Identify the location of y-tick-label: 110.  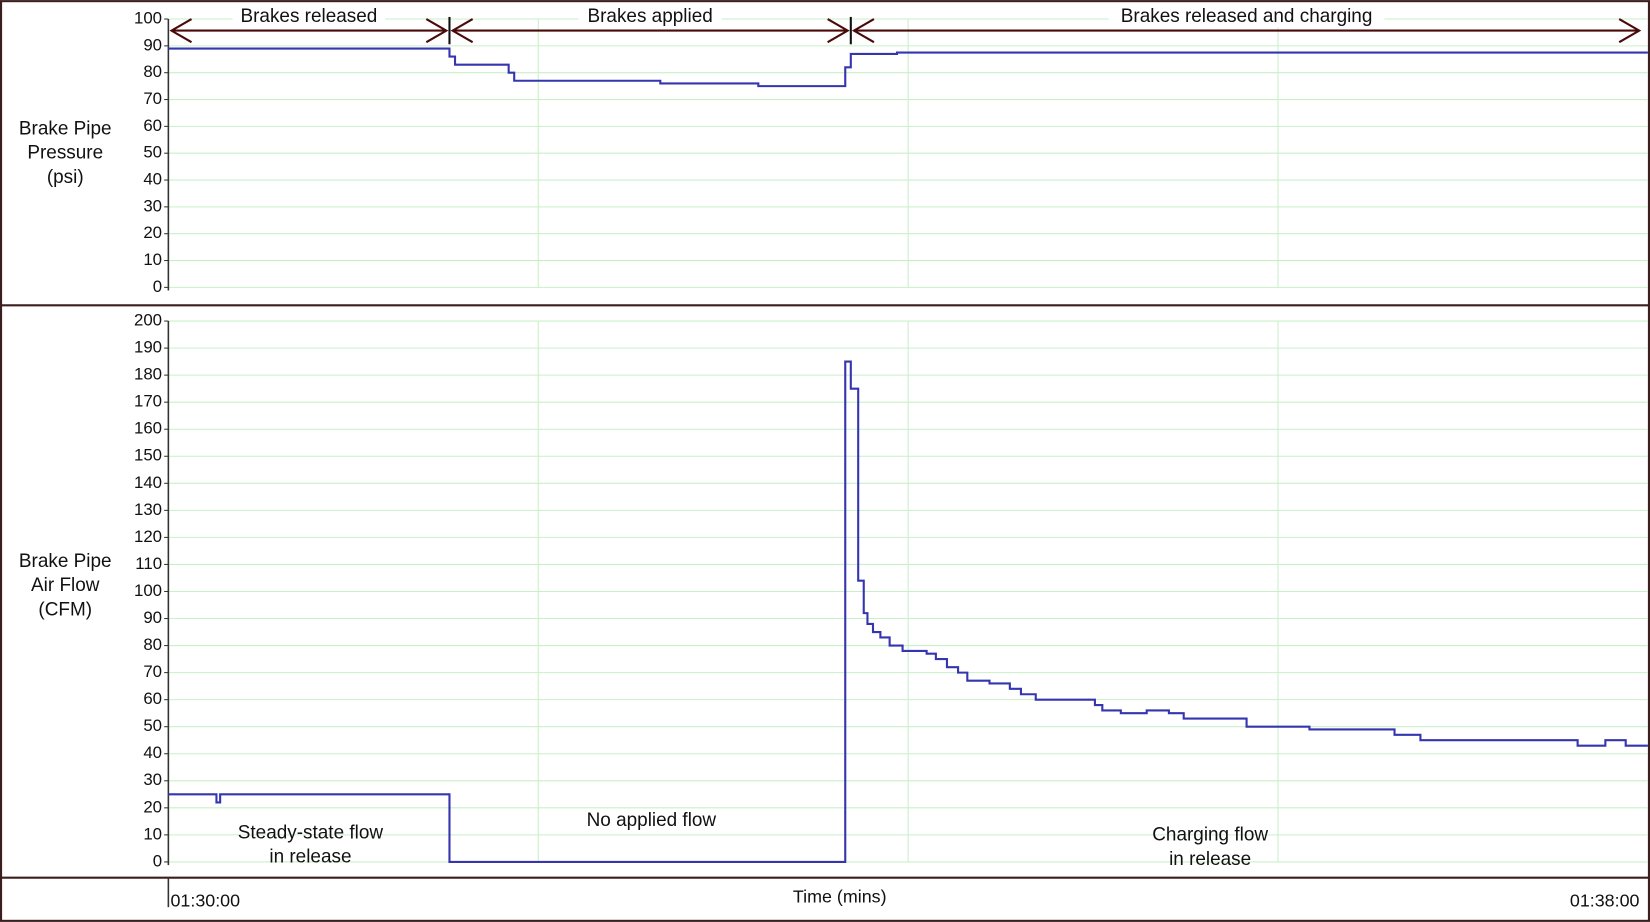
(148, 563).